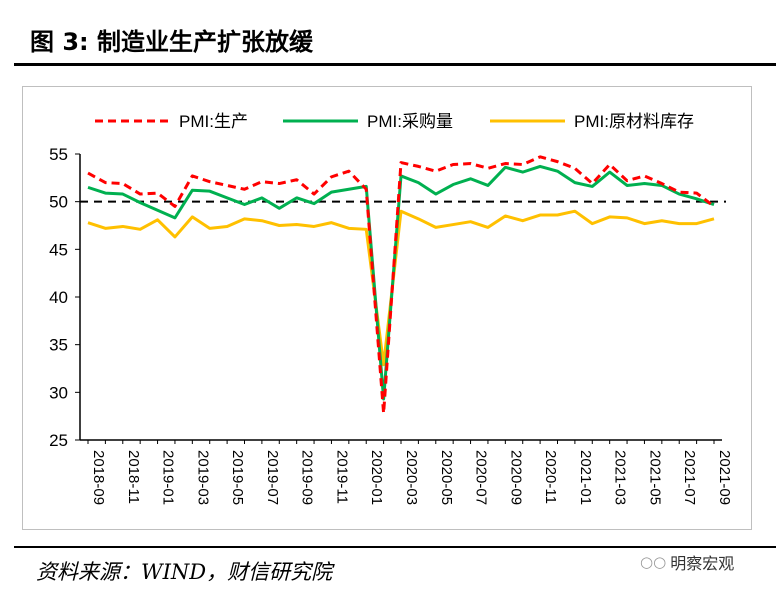 The image size is (781, 592). Describe the element at coordinates (272, 477) in the screenshot. I see `x-tick-label: 2019-07` at that location.